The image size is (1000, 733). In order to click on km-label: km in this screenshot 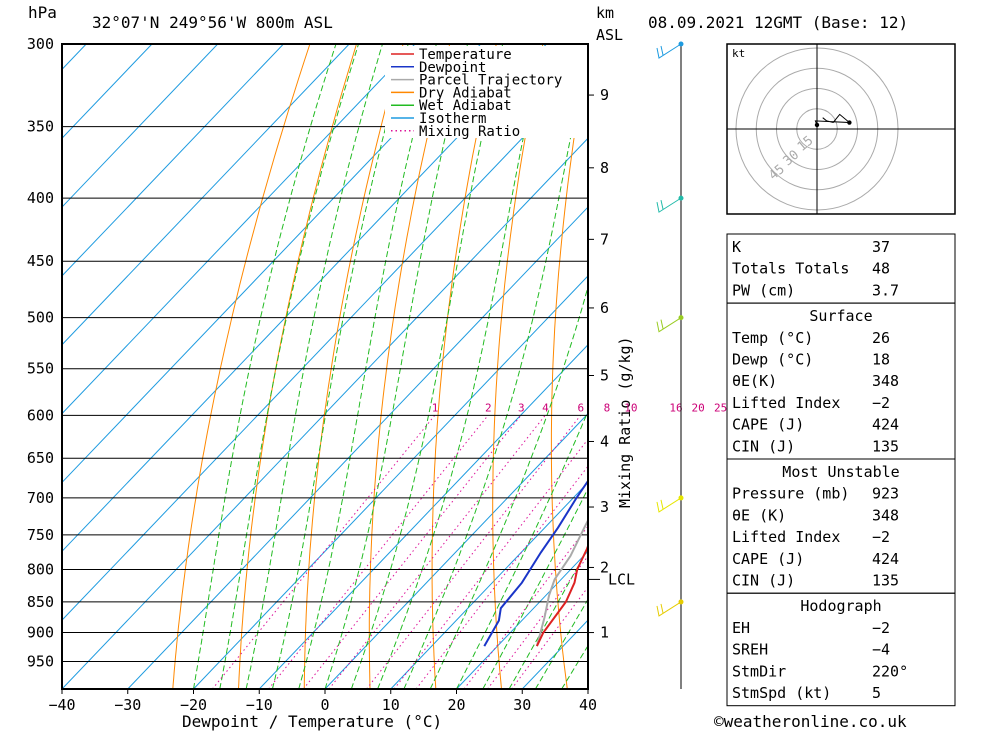, I will do `click(605, 13)`.